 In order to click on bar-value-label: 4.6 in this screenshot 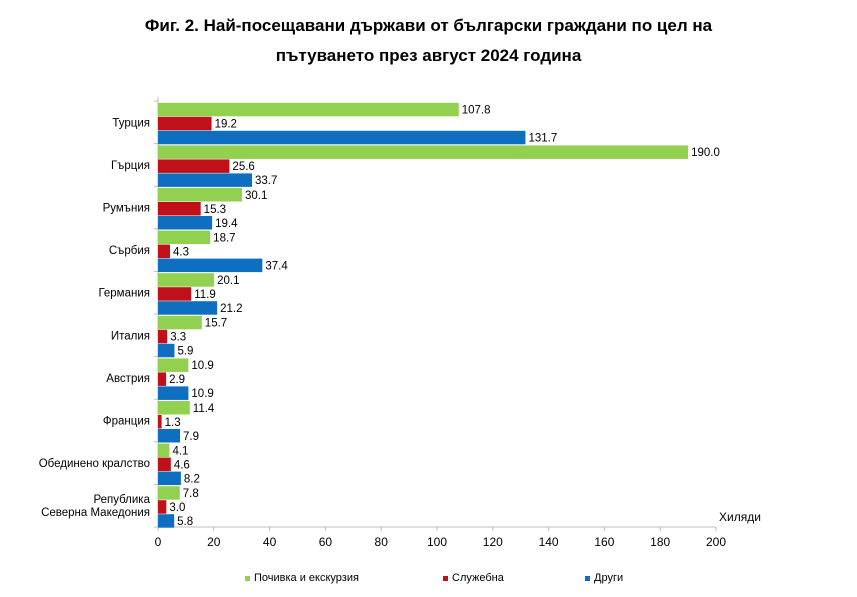, I will do `click(182, 465)`.